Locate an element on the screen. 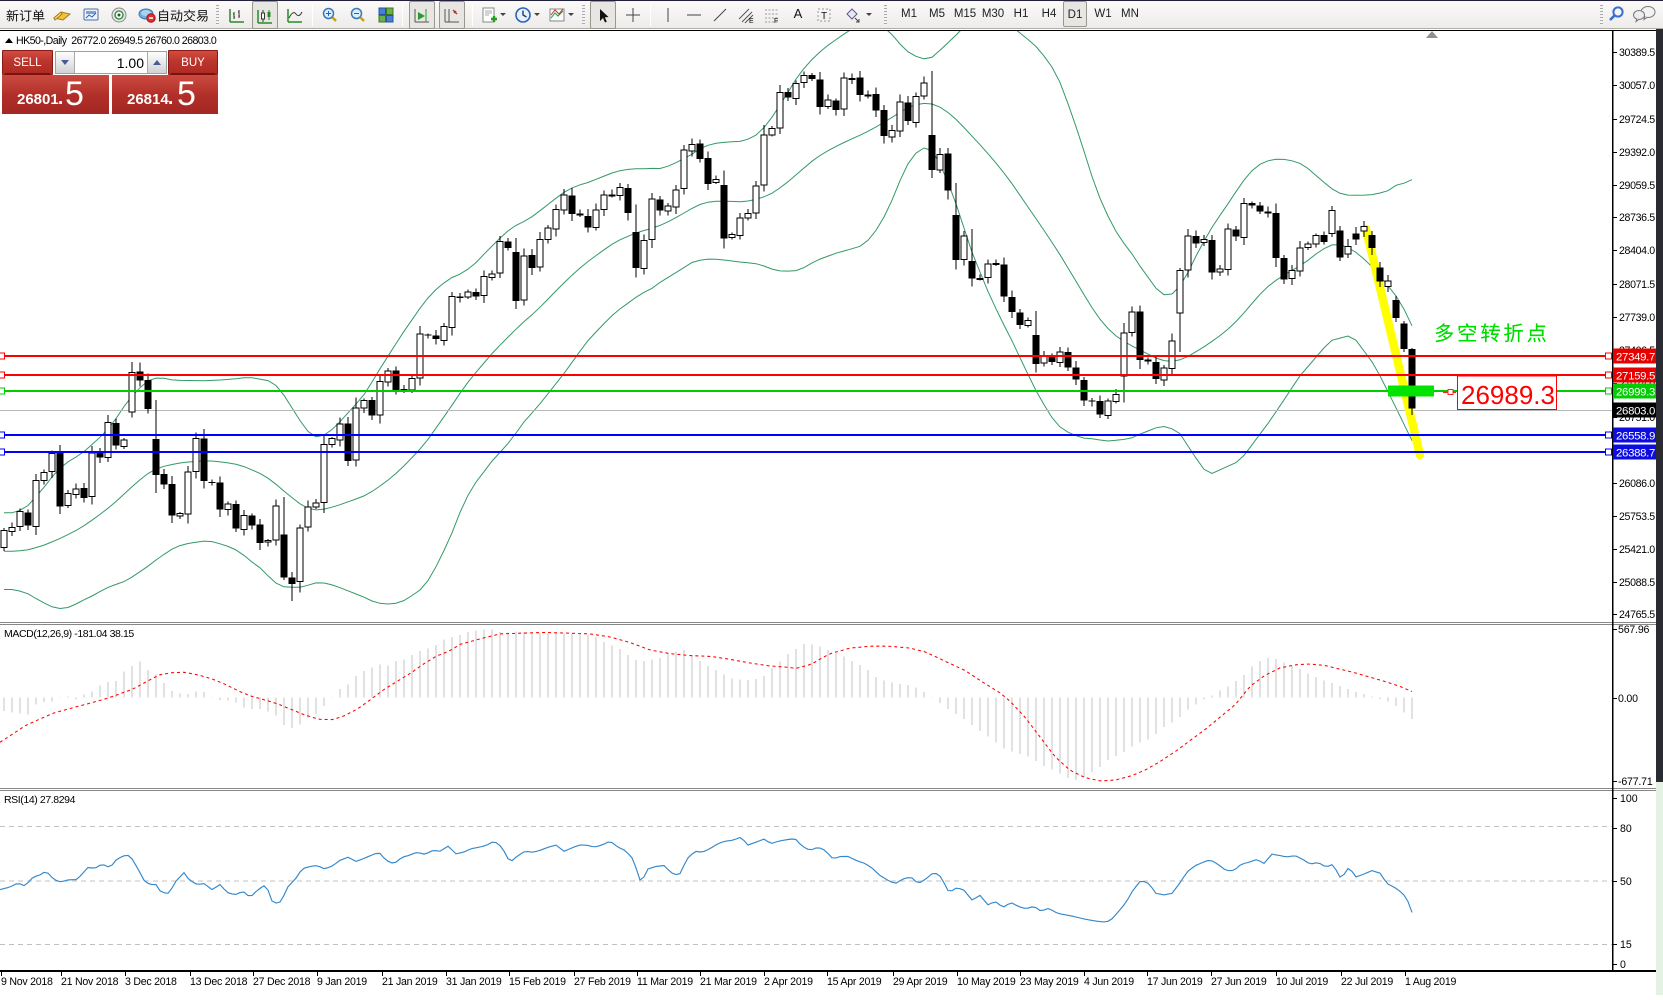  svg-text: 27 Jun 2019 is located at coordinates (1239, 982).